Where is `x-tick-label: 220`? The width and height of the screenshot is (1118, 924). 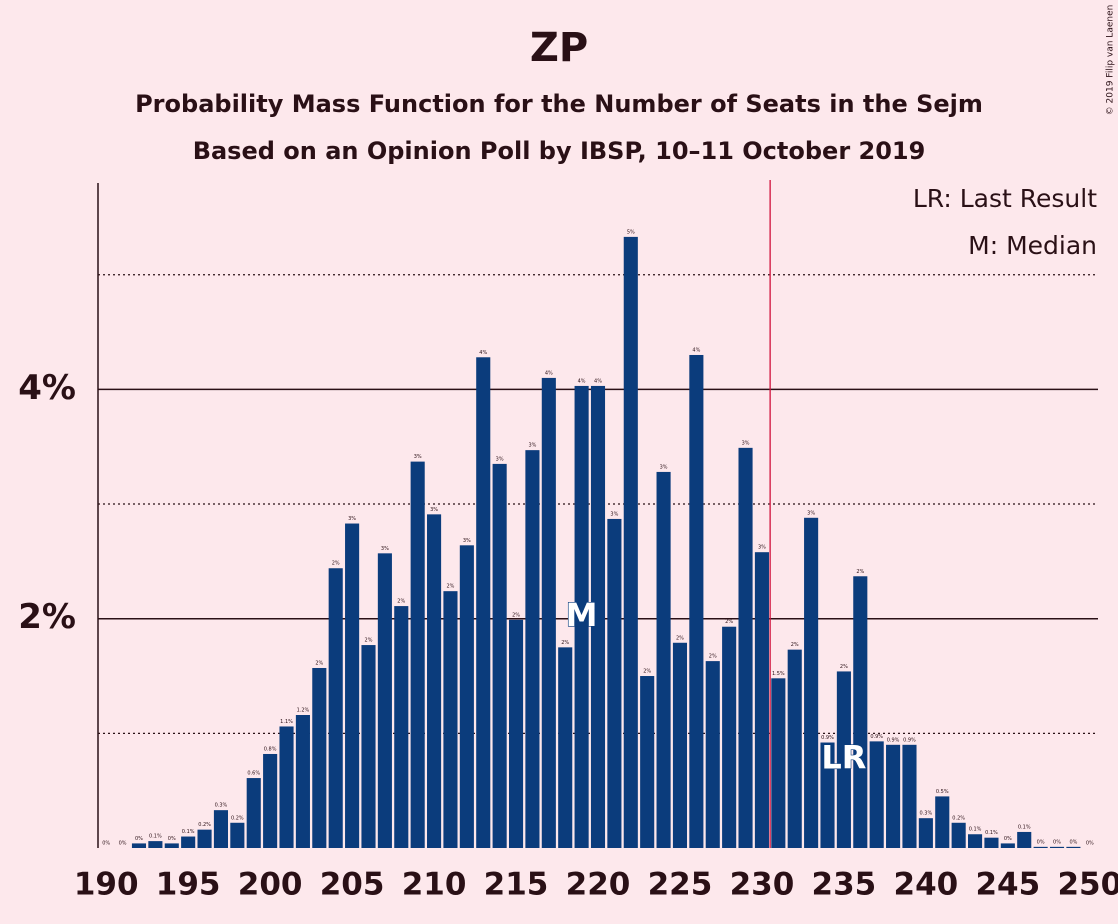 x-tick-label: 220 is located at coordinates (598, 885).